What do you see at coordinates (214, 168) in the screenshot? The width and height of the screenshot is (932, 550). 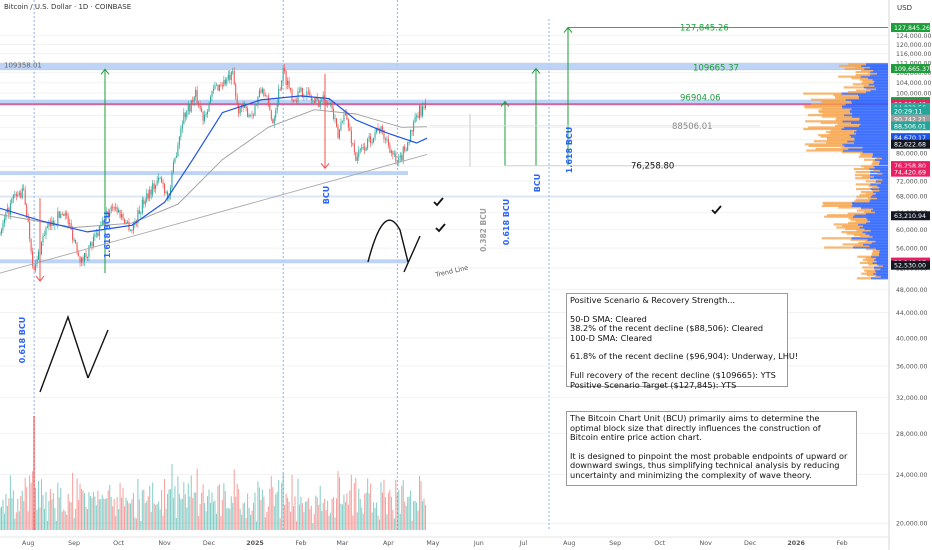 I see `sma-100-line` at bounding box center [214, 168].